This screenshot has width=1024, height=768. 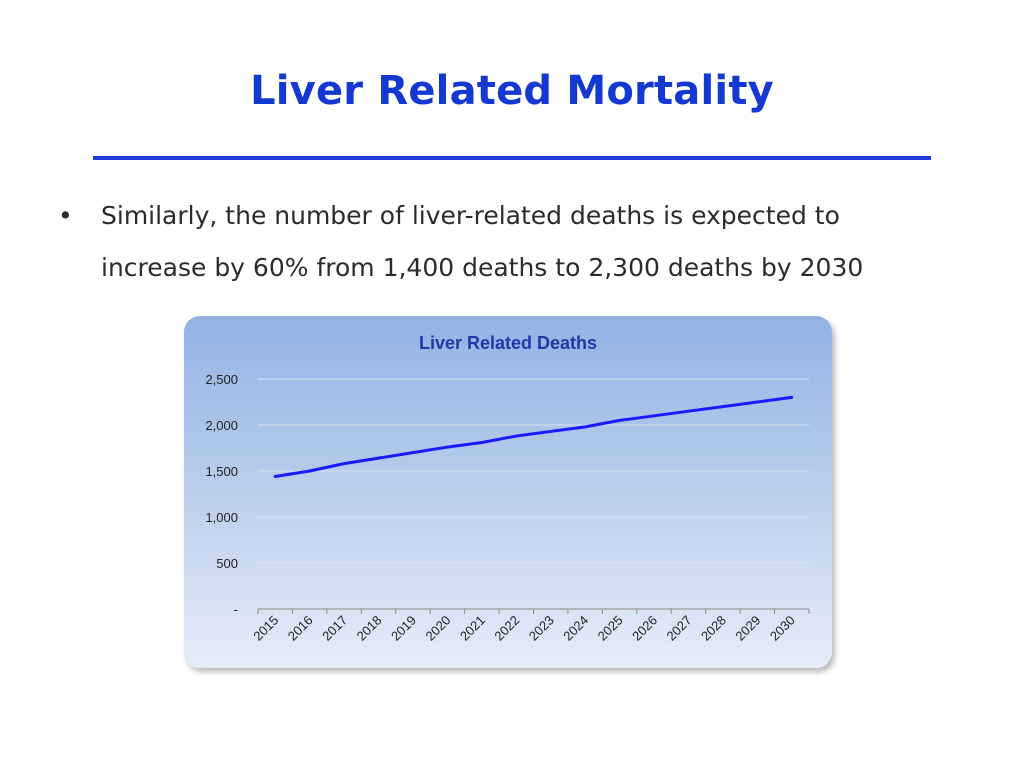 I want to click on x-tick-label: 2022, so click(x=506, y=628).